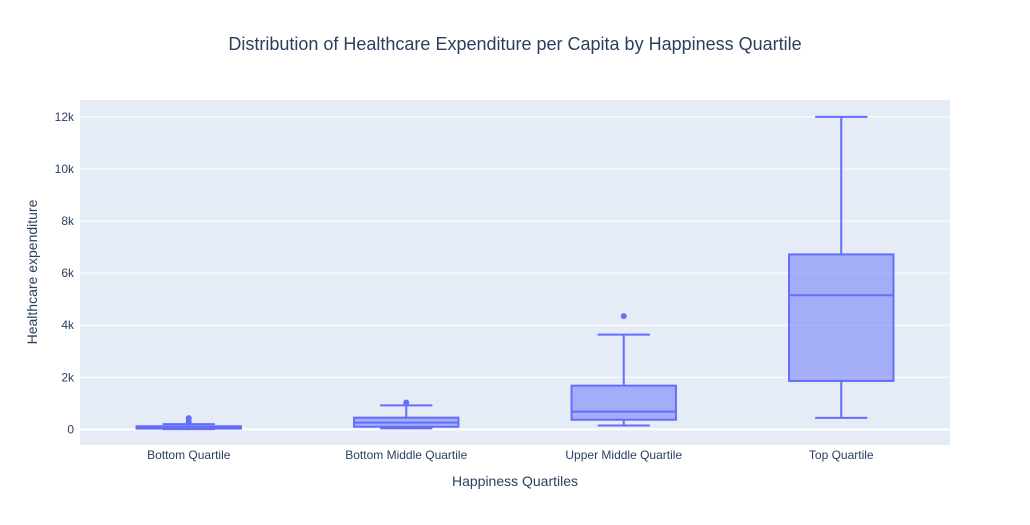 The width and height of the screenshot is (1030, 525). I want to click on x-tick-label: Upper Middle Quartile, so click(623, 455).